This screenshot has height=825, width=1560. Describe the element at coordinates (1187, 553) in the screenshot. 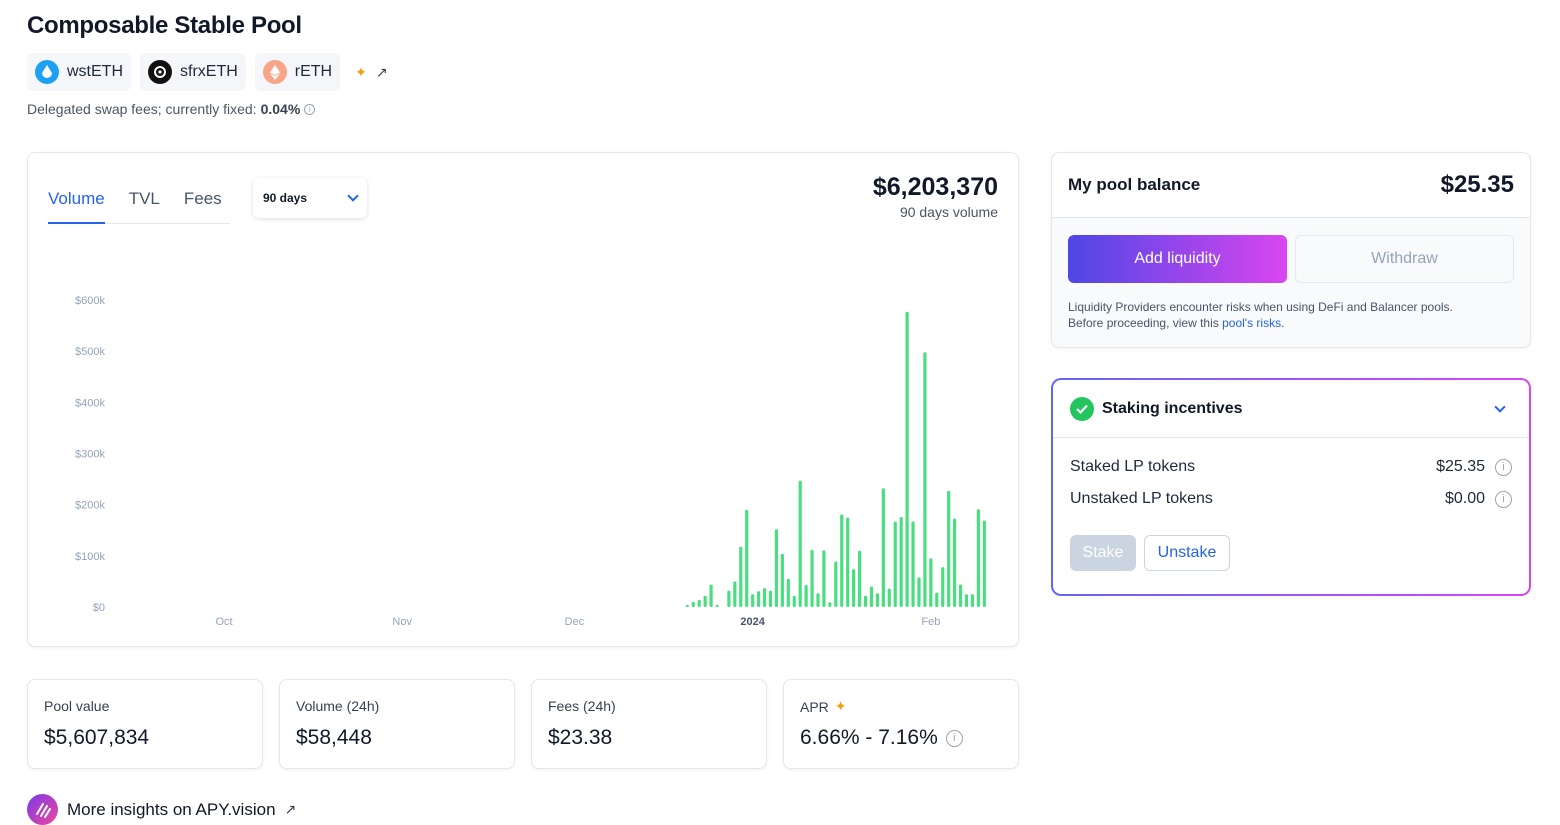

I see `unstake-button: Unstake` at that location.